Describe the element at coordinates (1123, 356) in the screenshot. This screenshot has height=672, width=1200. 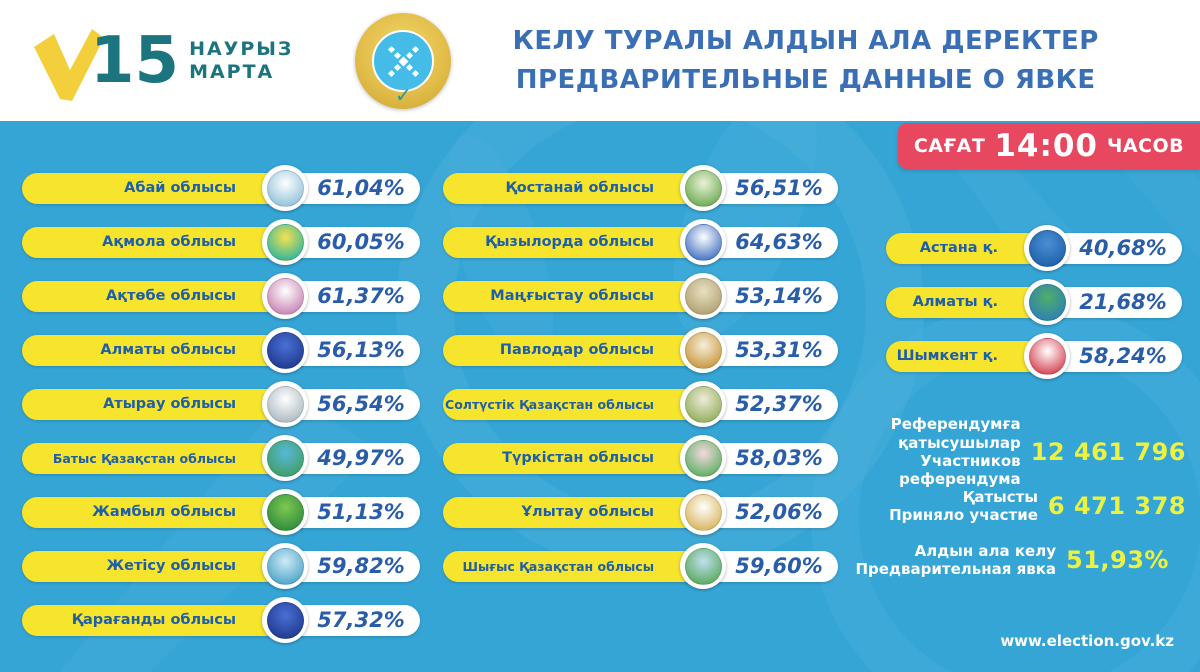
I see `turnout-percent: 58,24%` at that location.